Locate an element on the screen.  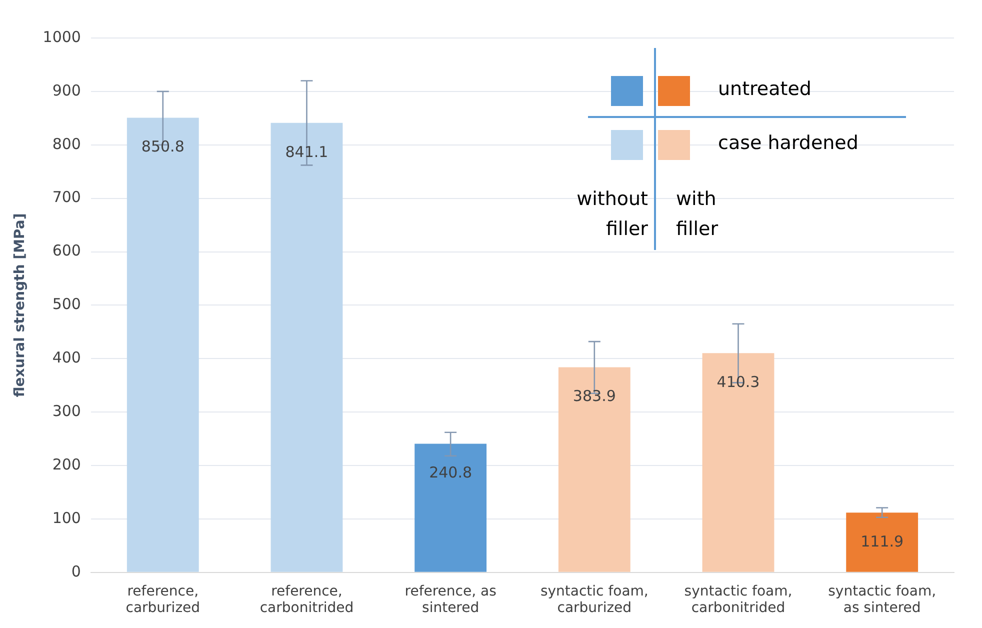
data-label: 841.1 is located at coordinates (306, 151).